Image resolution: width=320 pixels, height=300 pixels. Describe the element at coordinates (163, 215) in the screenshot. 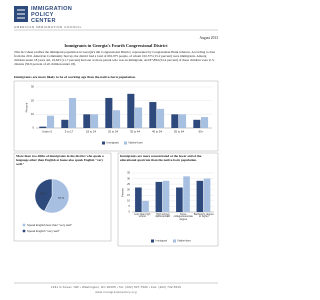

I see `x-tick-label: High school diploma/GED` at that location.